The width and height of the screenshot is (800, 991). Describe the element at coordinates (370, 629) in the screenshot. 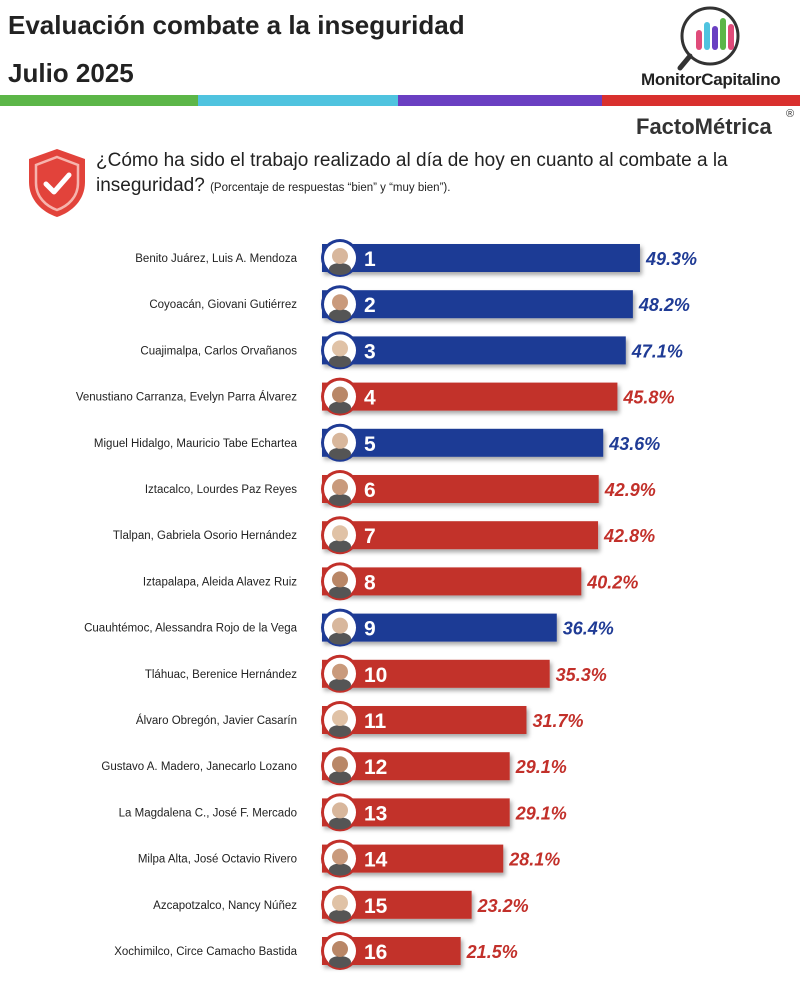

I see `rank-label: 9` at that location.